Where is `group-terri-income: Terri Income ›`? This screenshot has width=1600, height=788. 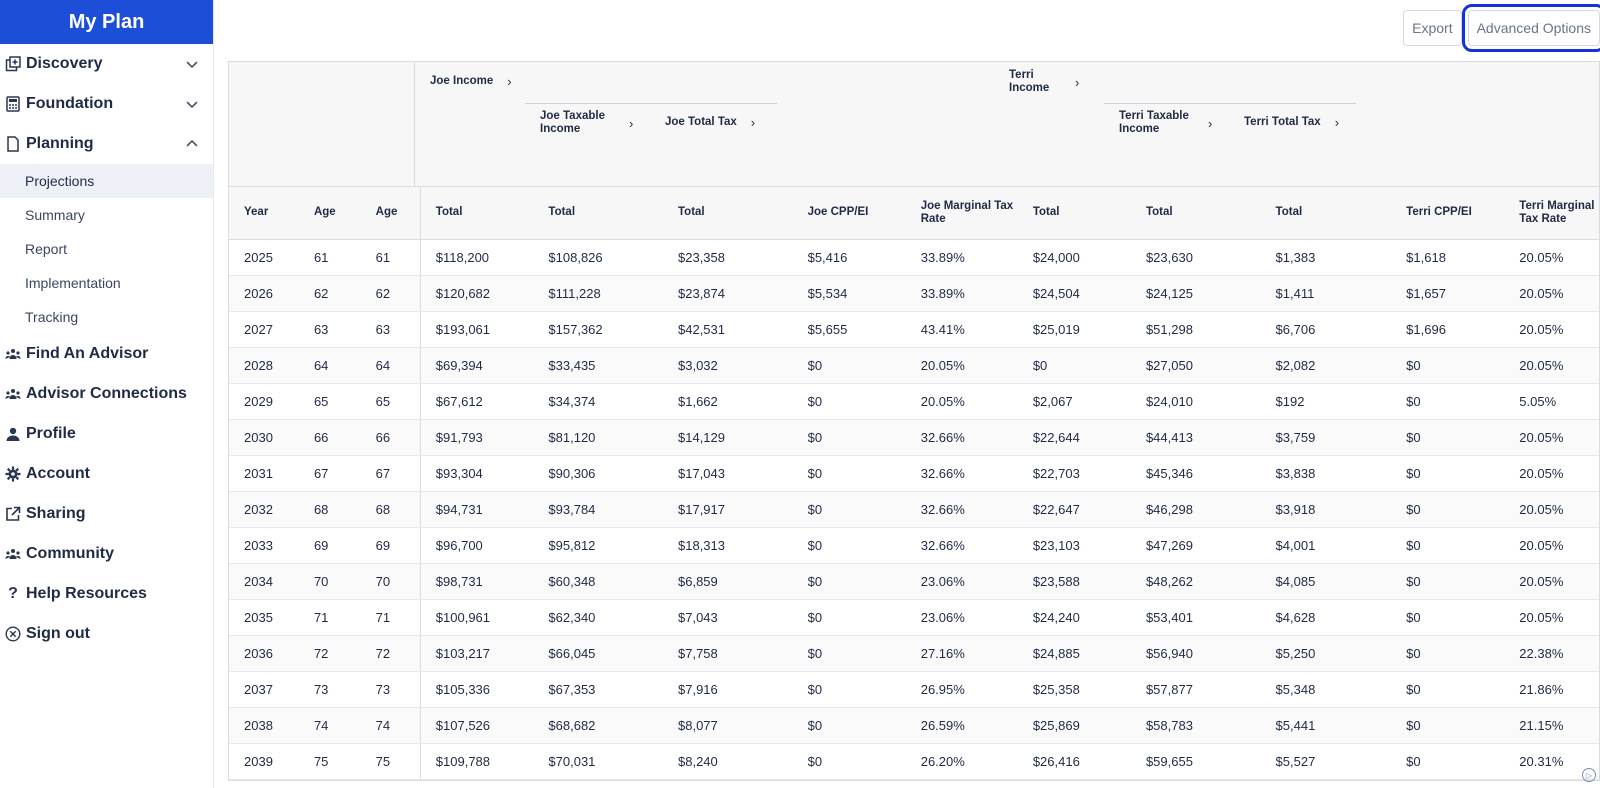 group-terri-income: Terri Income › is located at coordinates (1044, 82).